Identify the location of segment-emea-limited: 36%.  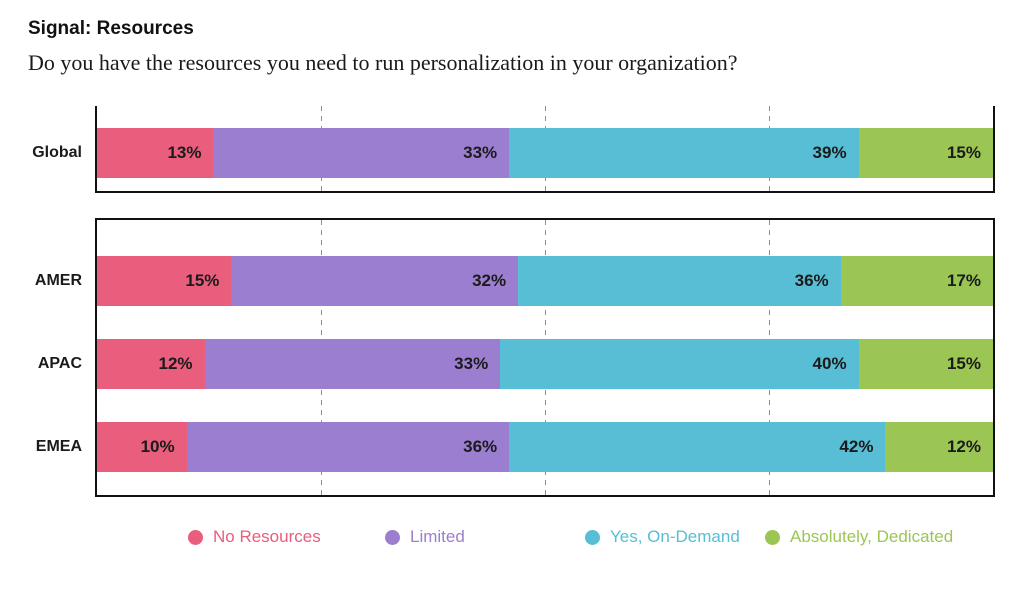
(348, 447).